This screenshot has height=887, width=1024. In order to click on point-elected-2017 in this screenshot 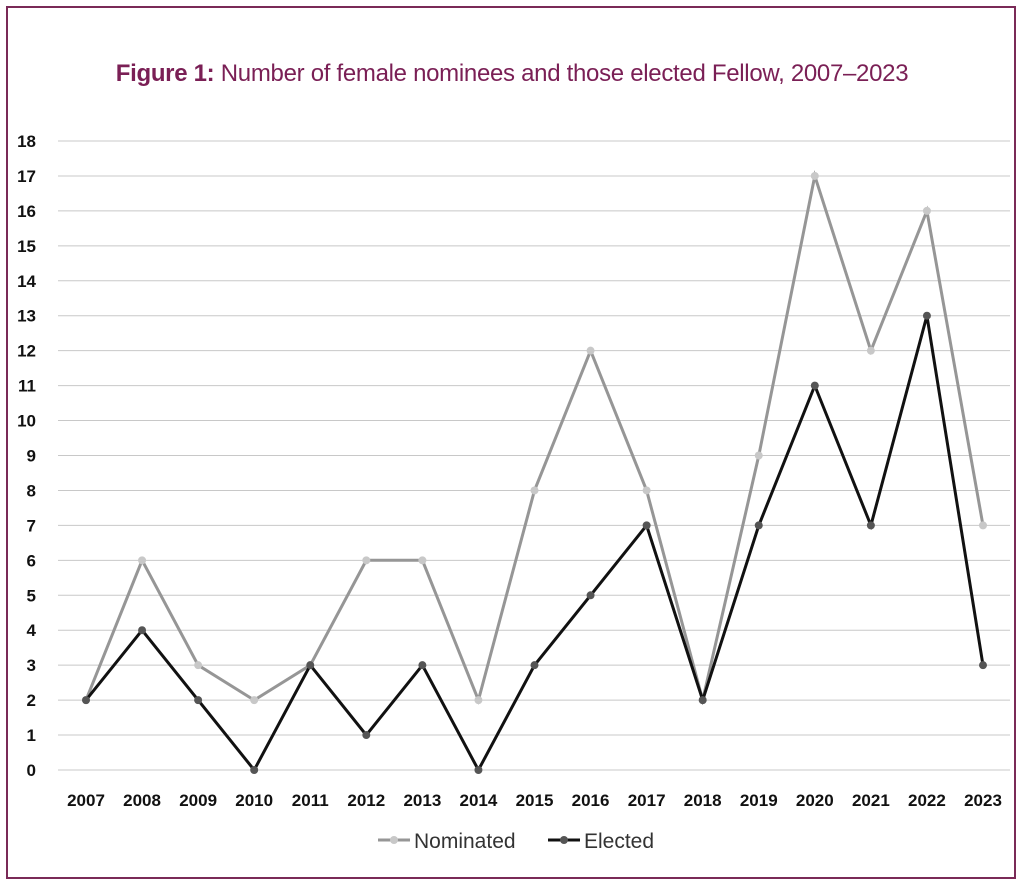, I will do `click(646, 525)`.